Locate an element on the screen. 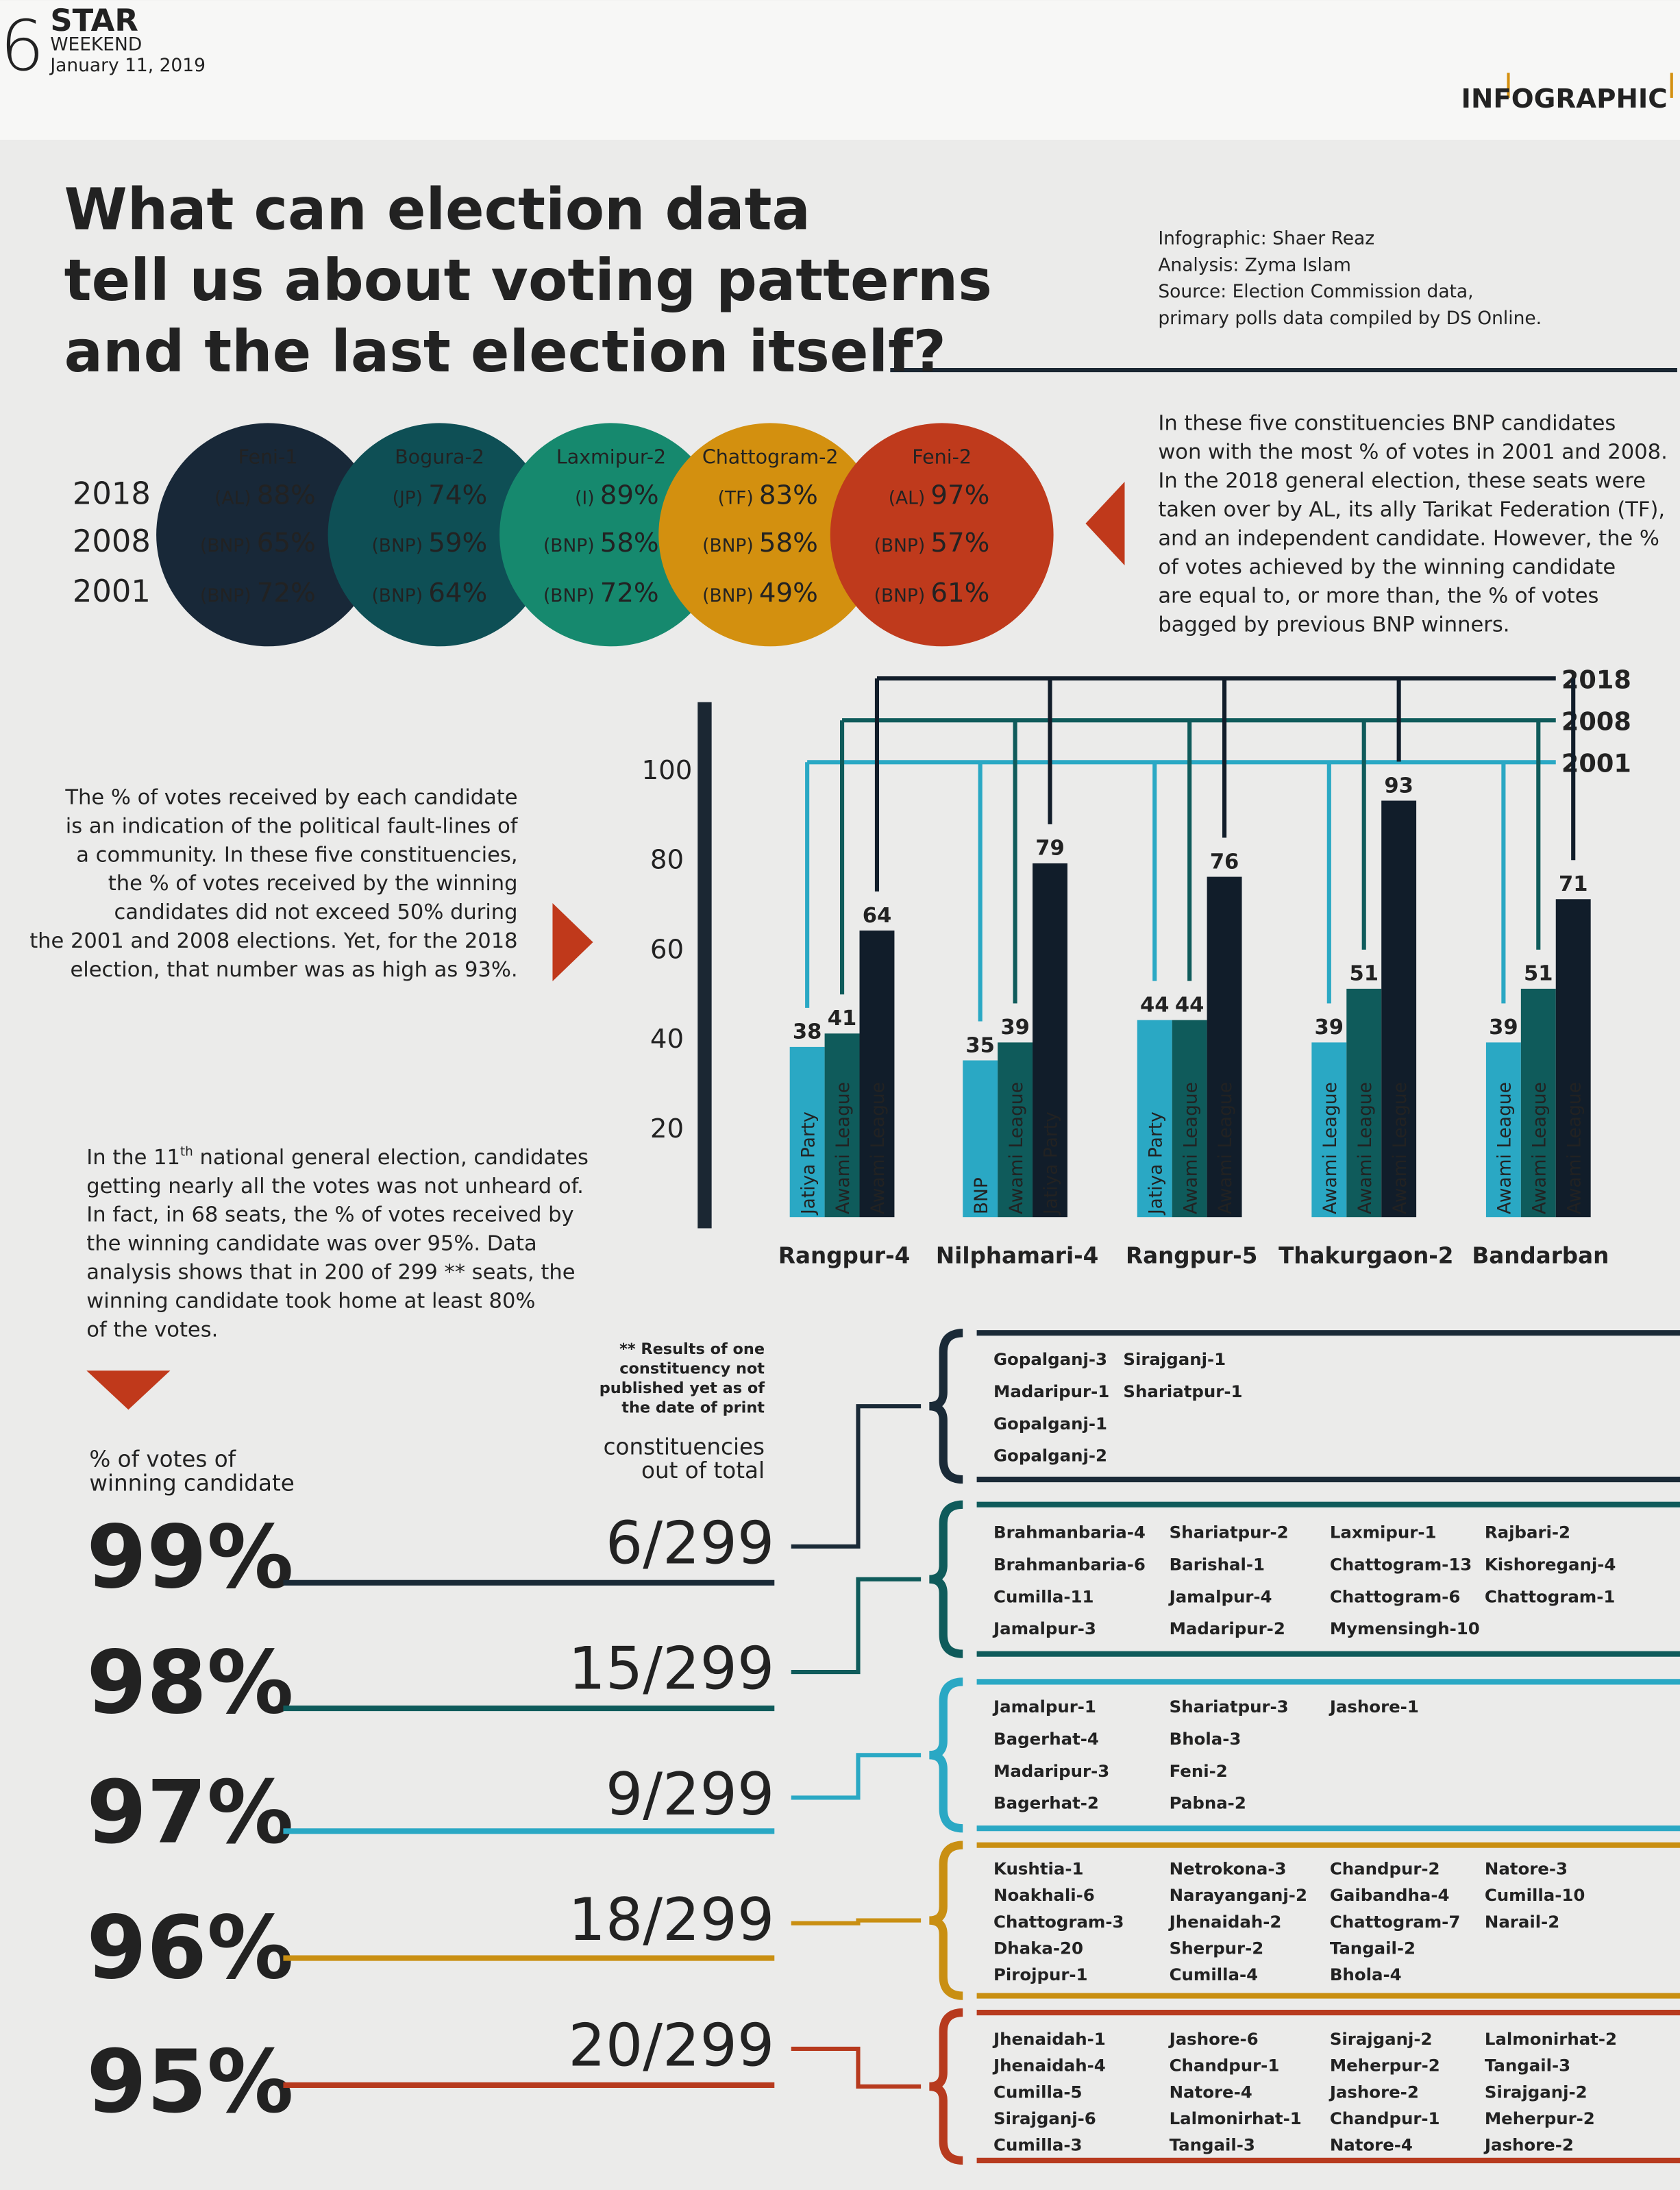 The image size is (1680, 2190). seat-name: Laxmipur-1 is located at coordinates (1383, 1532).